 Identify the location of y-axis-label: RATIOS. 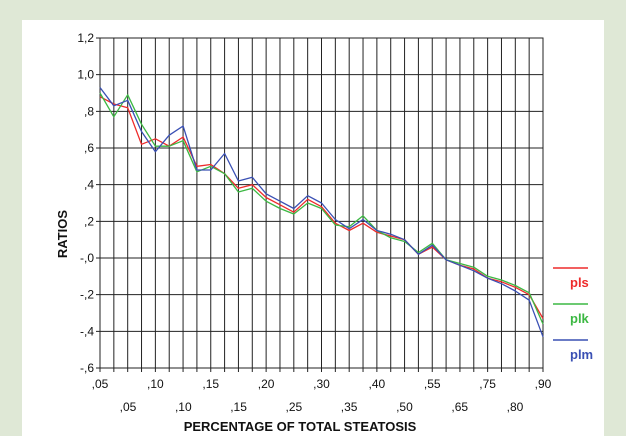
(62, 234).